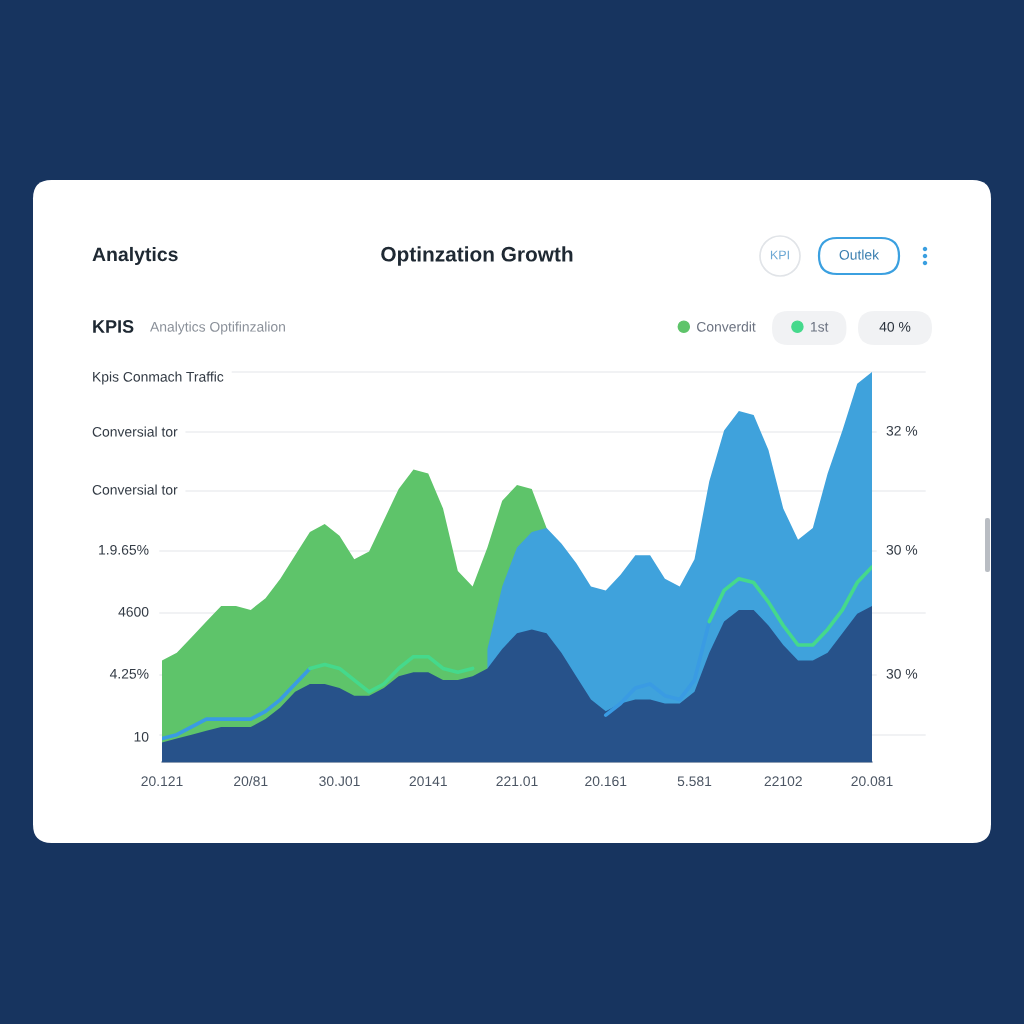 The width and height of the screenshot is (1024, 1024). What do you see at coordinates (819, 327) in the screenshot?
I see `legend-label: 1st` at bounding box center [819, 327].